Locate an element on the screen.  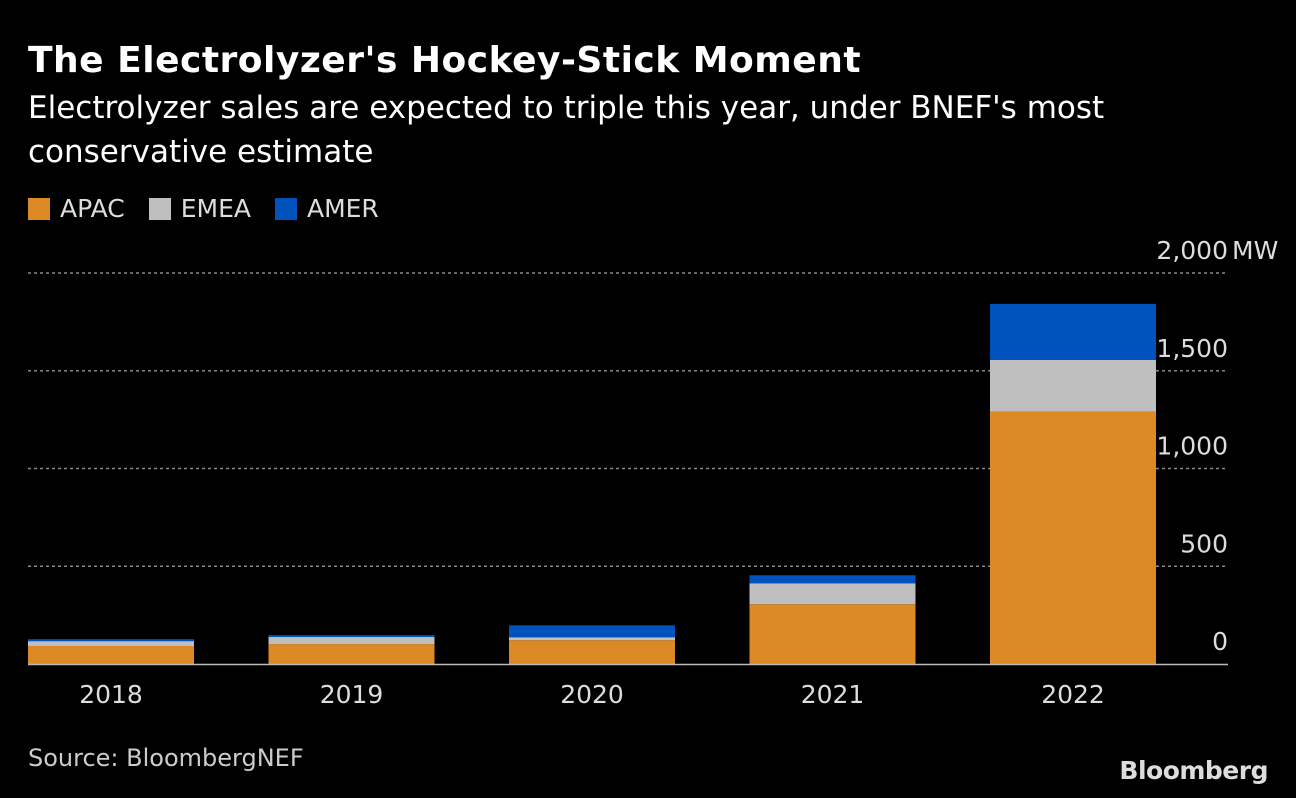
bar-apac-2021 is located at coordinates (832, 634).